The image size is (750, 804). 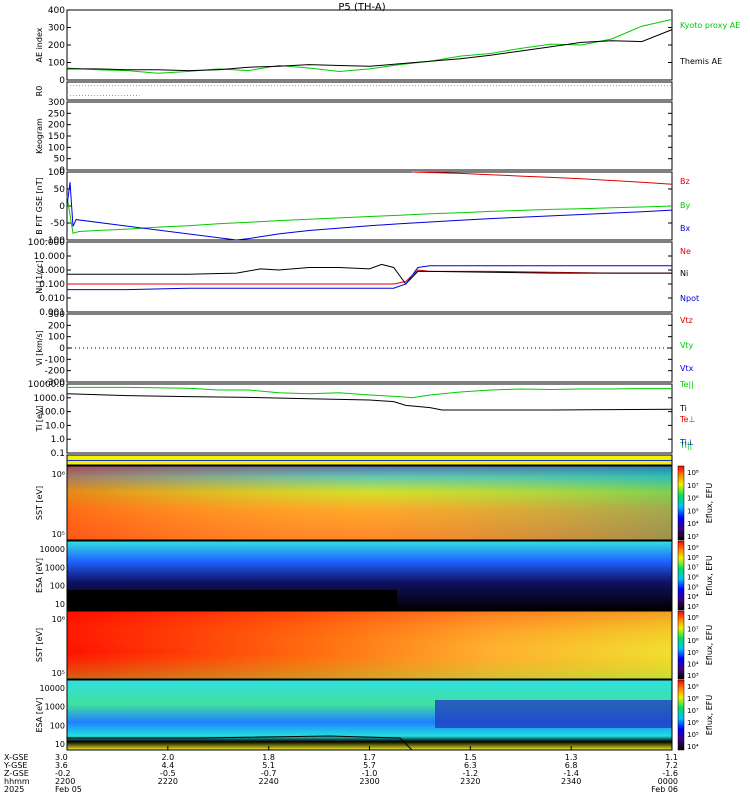 I want to click on x-tick-label: 3.6, so click(x=61, y=765).